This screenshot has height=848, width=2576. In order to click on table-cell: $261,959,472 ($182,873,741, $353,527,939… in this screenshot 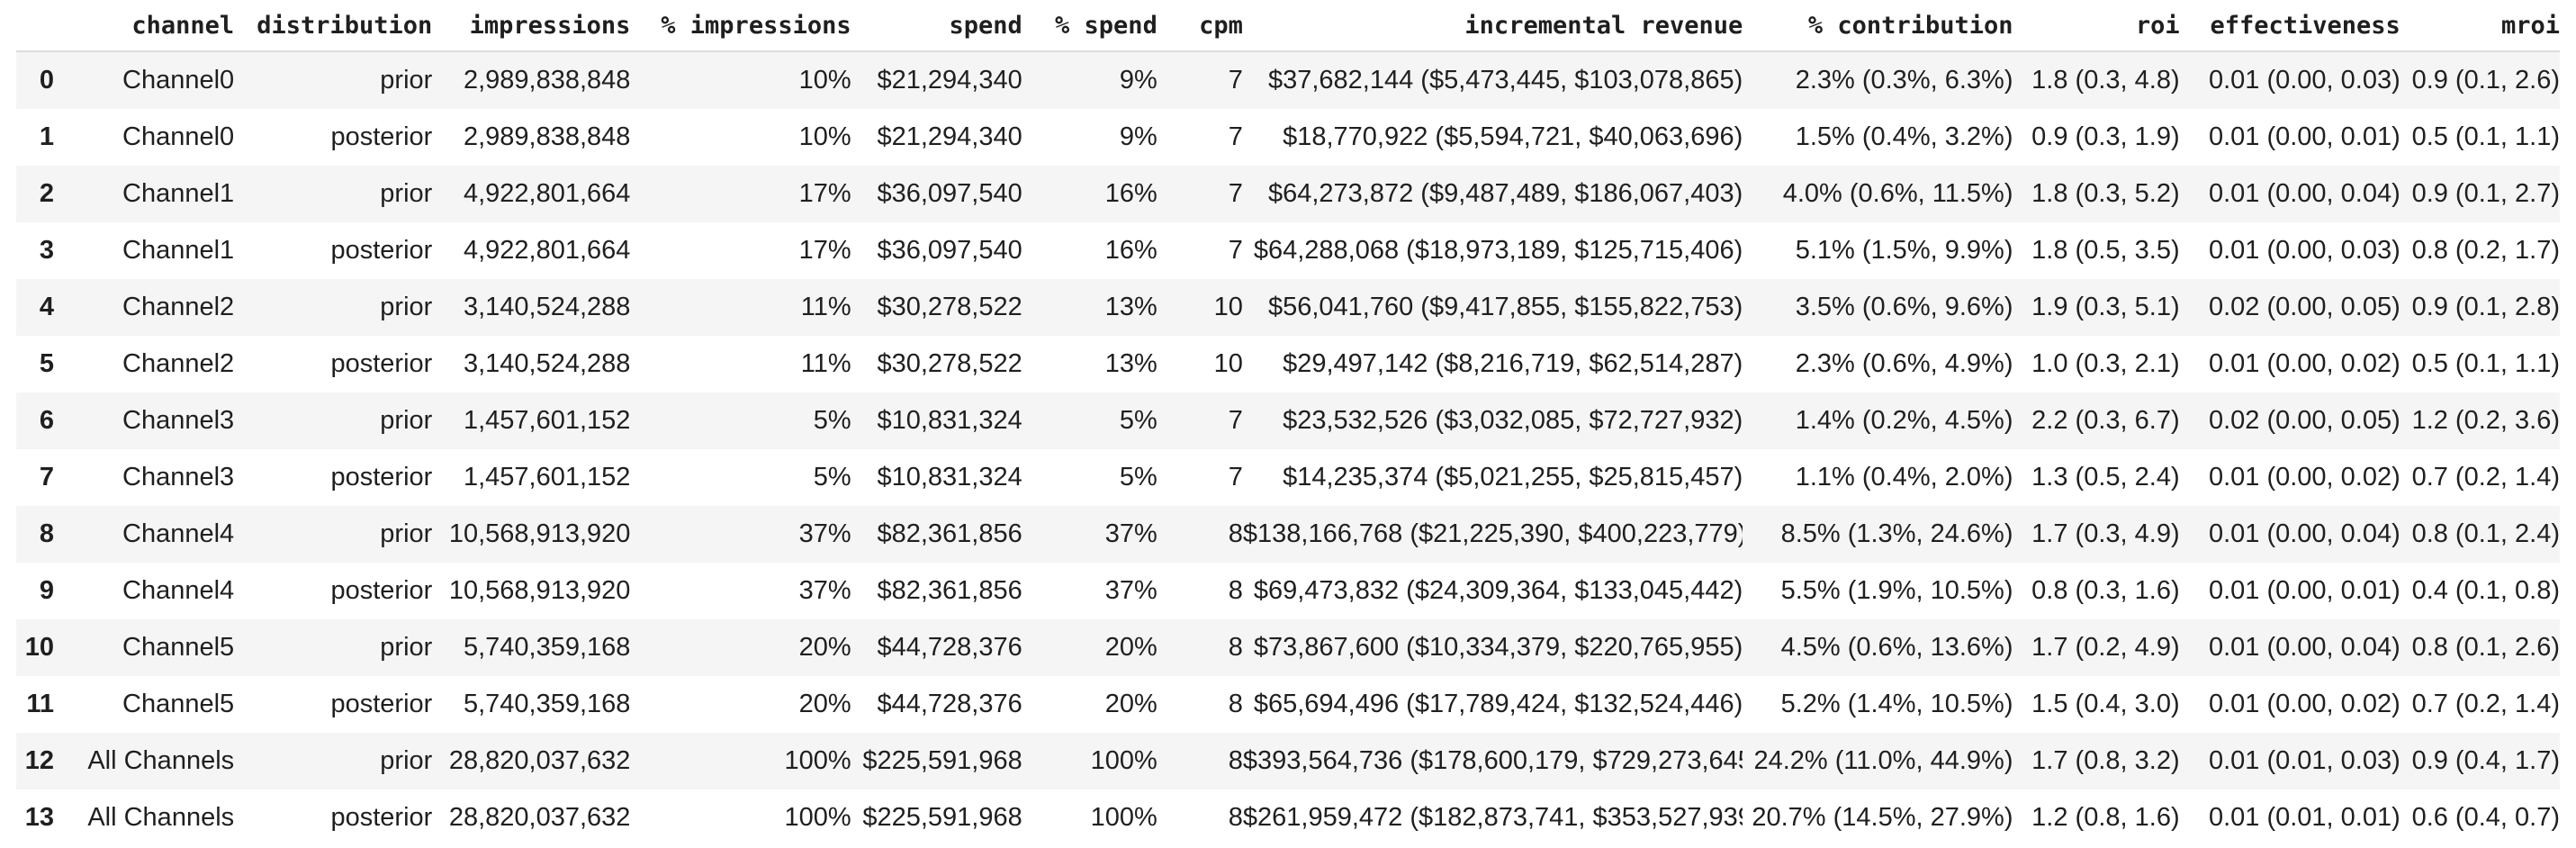, I will do `click(1492, 817)`.